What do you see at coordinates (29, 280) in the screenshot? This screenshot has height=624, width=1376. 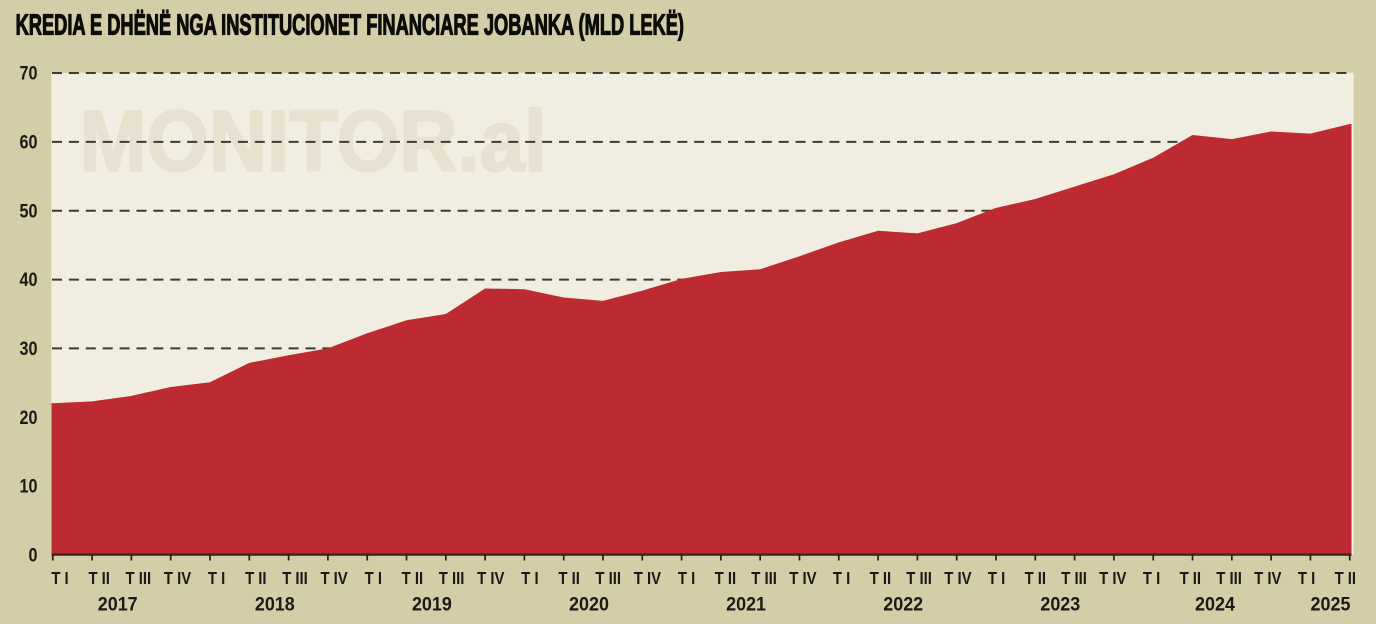 I see `svg-text: 40` at bounding box center [29, 280].